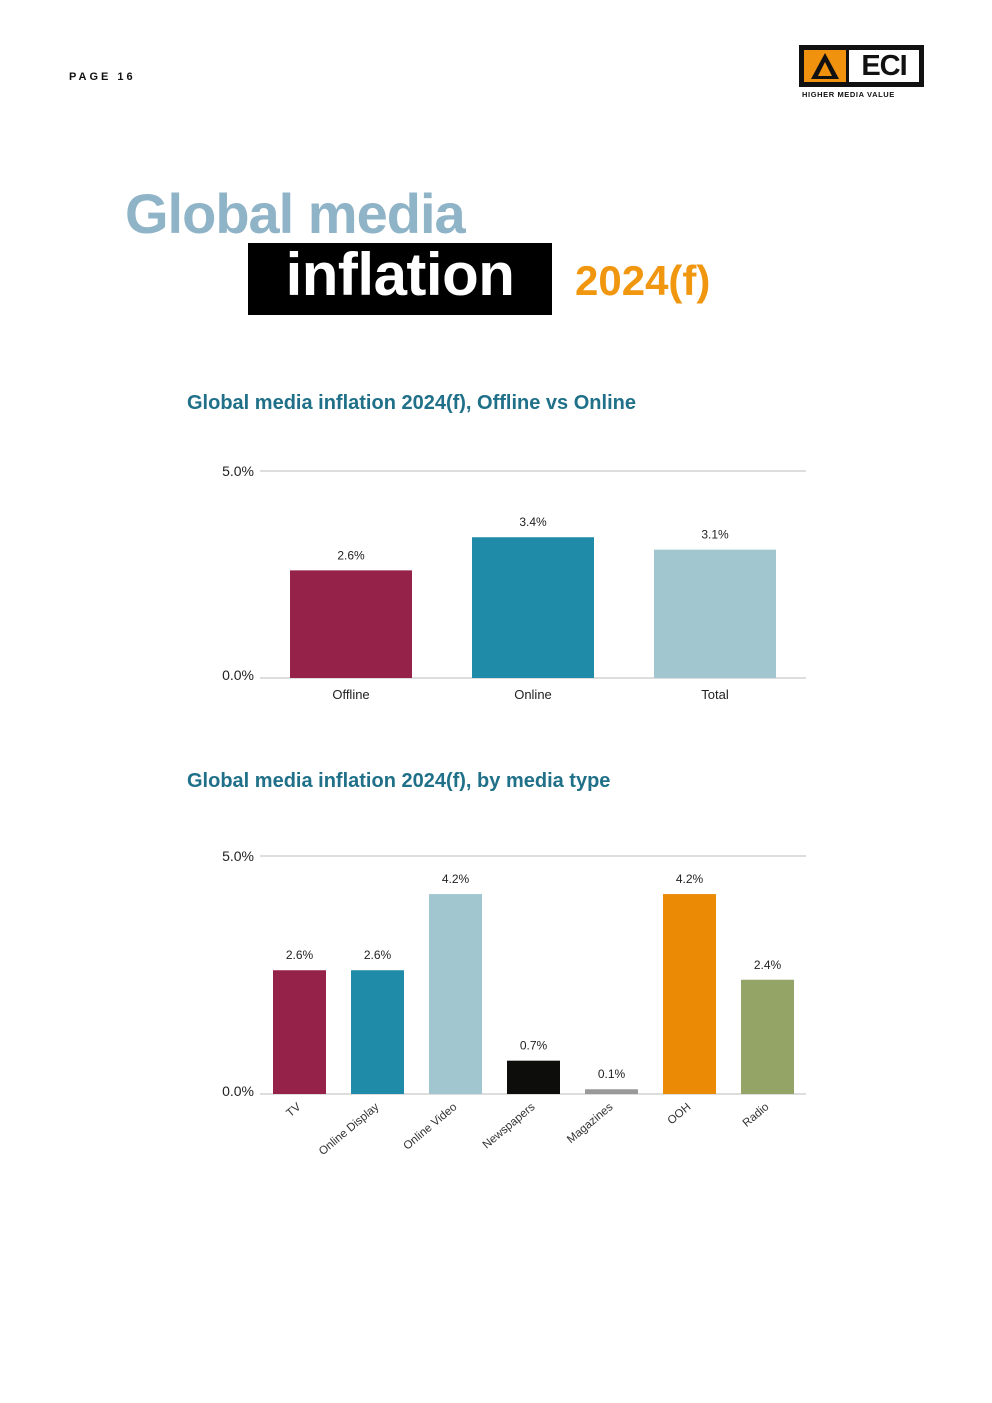 The width and height of the screenshot is (992, 1403). Describe the element at coordinates (400, 274) in the screenshot. I see `hero-title-line2: inflation` at that location.